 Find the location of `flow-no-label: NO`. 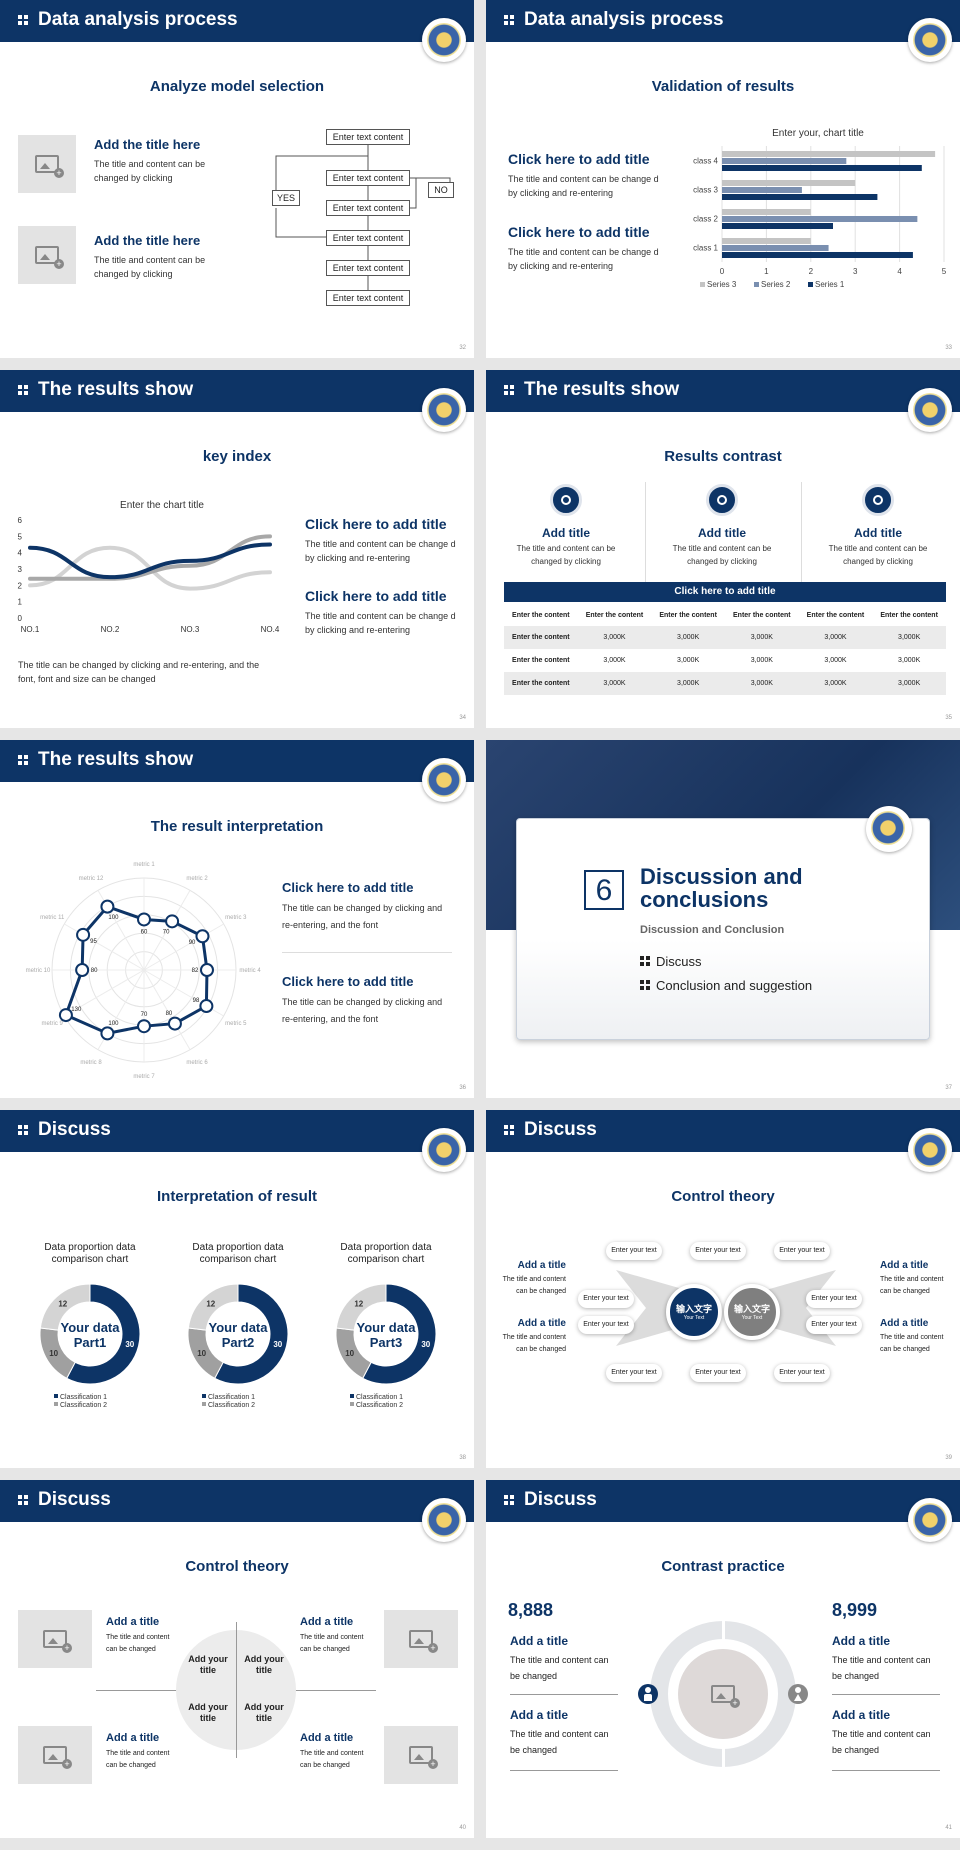

flow-no-label: NO is located at coordinates (441, 190).